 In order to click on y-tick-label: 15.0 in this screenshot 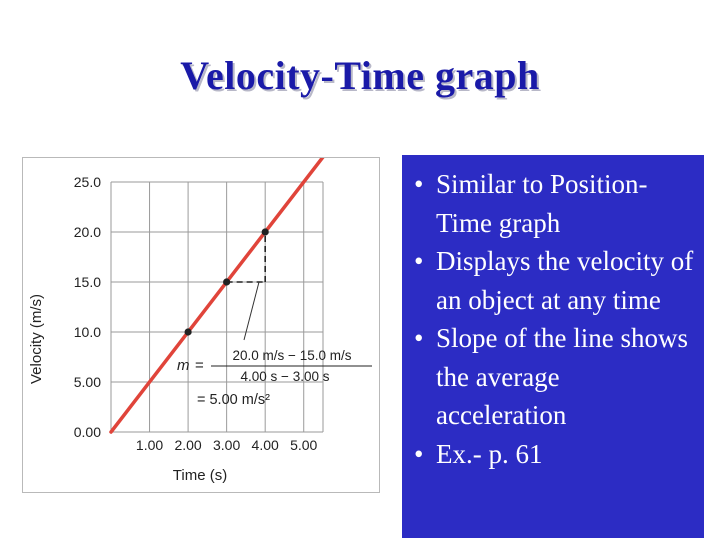, I will do `click(87, 282)`.